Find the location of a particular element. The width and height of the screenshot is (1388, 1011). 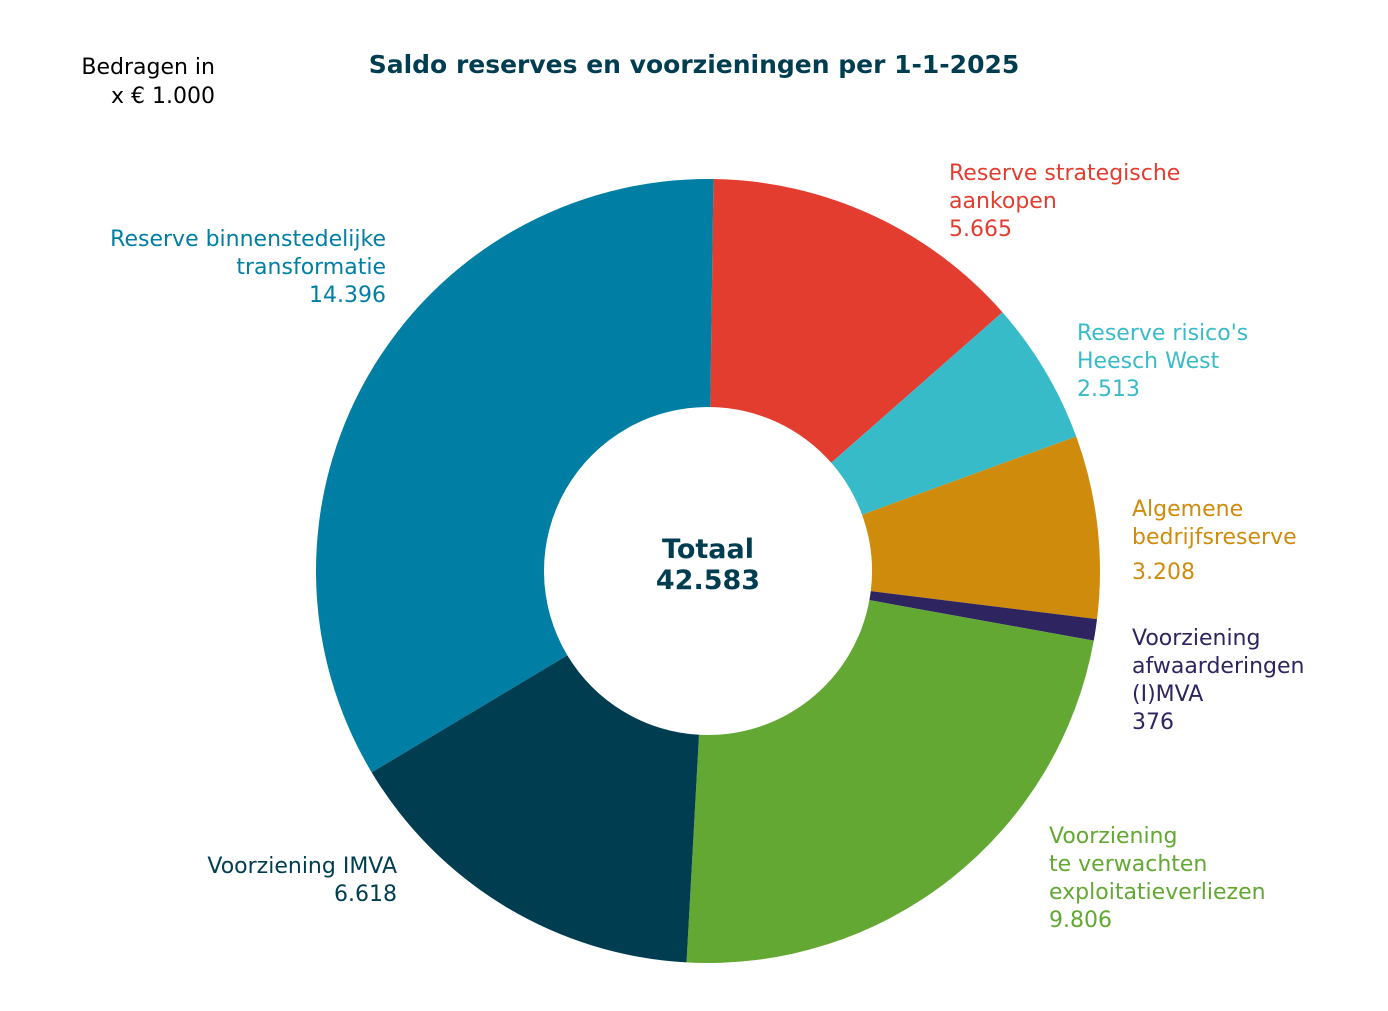

slice-reserve-strategische-aankopen is located at coordinates (856, 321).